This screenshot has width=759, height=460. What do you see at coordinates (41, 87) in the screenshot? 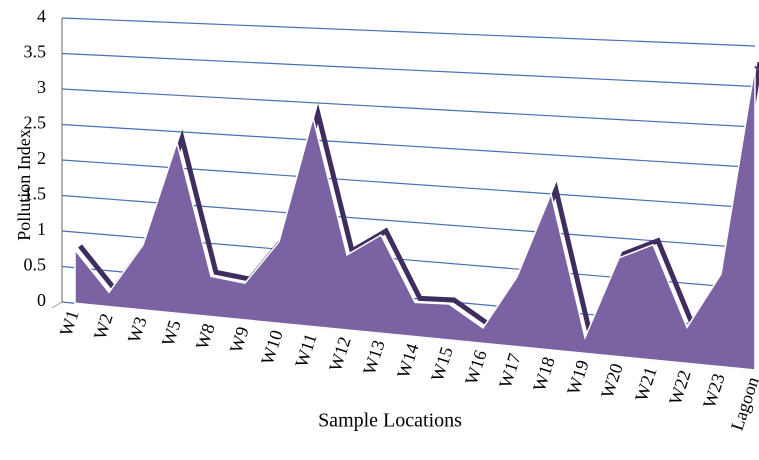
I see `y-tick-label: 3` at bounding box center [41, 87].